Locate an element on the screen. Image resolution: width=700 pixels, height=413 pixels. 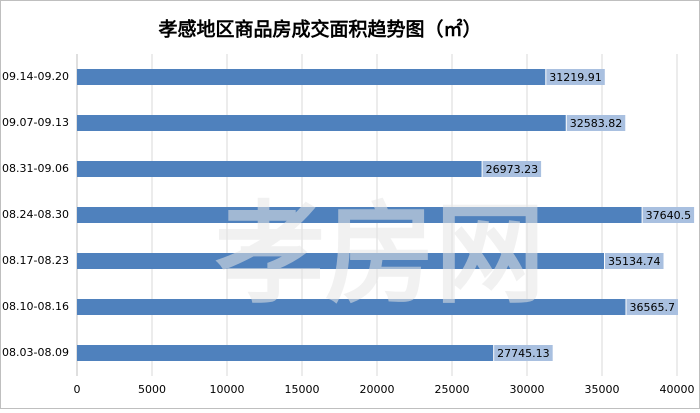
x-tick-label: 0 is located at coordinates (77, 389).